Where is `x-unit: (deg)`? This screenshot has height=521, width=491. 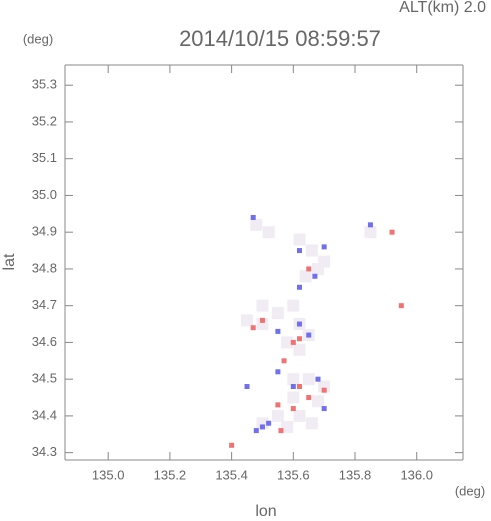 x-unit: (deg) is located at coordinates (470, 490).